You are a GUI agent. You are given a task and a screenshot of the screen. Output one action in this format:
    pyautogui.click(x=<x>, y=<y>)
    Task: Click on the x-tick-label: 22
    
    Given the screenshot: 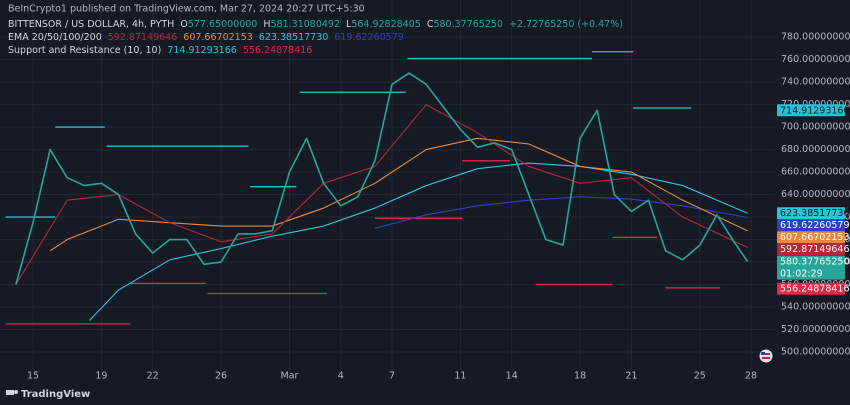 What is the action you would take?
    pyautogui.click(x=153, y=376)
    